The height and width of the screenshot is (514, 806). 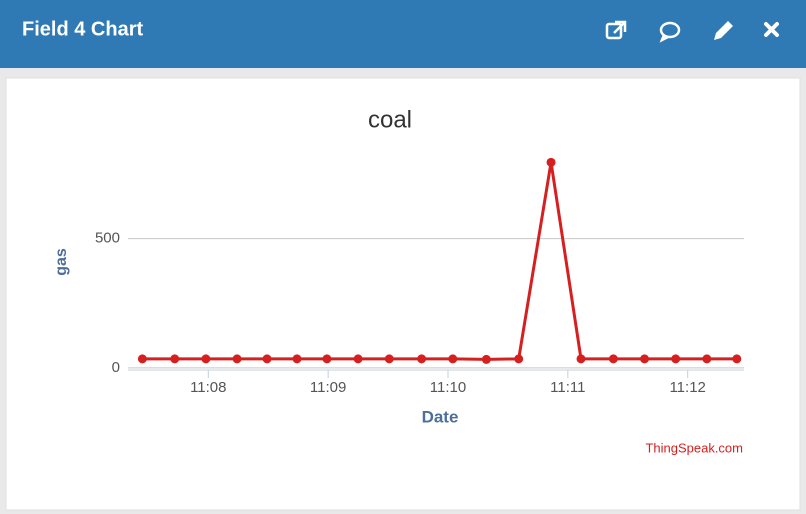 What do you see at coordinates (328, 387) in the screenshot?
I see `x-tick-label: 11:09` at bounding box center [328, 387].